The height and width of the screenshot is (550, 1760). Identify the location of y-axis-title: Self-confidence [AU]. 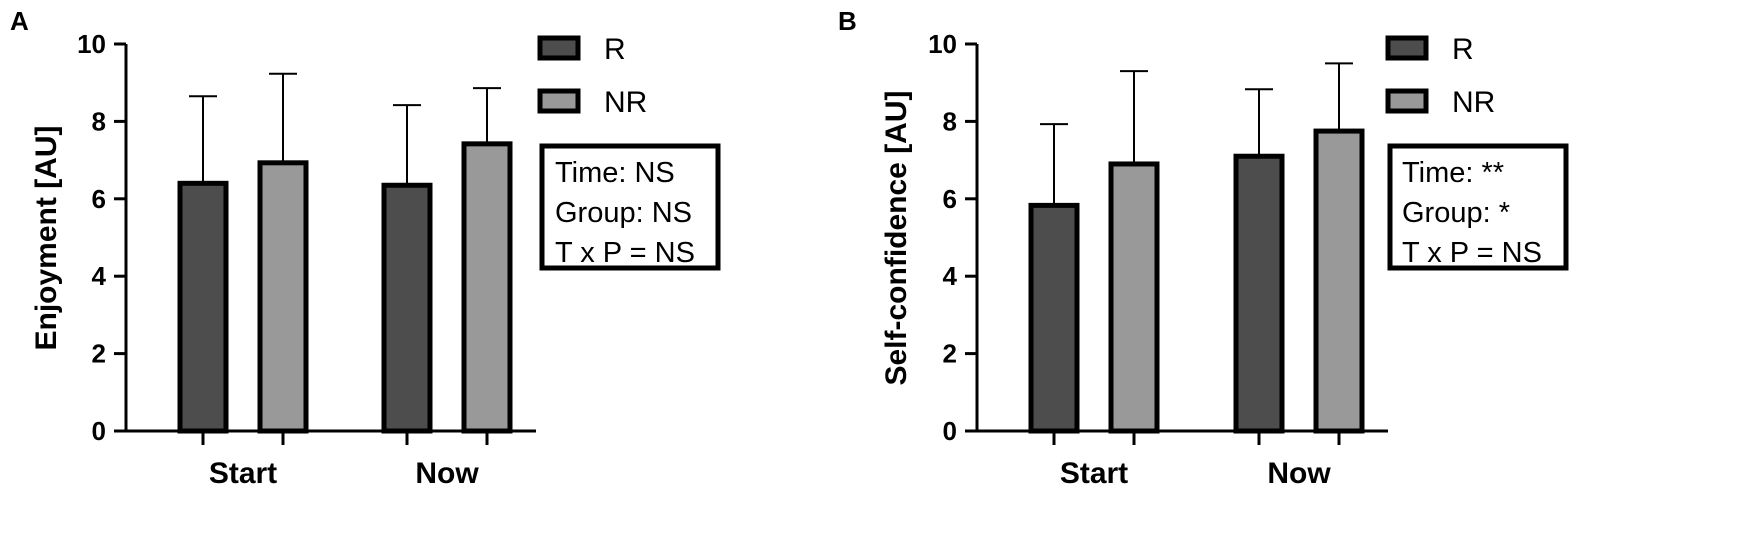
(896, 237).